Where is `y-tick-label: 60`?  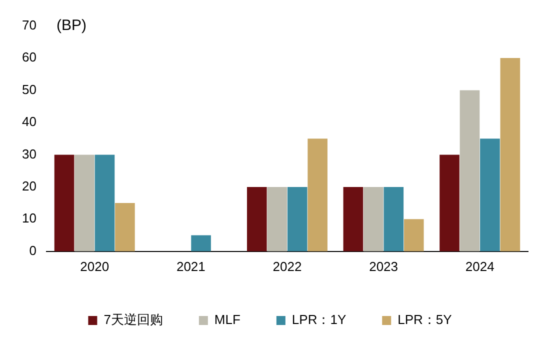
y-tick-label: 60 is located at coordinates (29, 57).